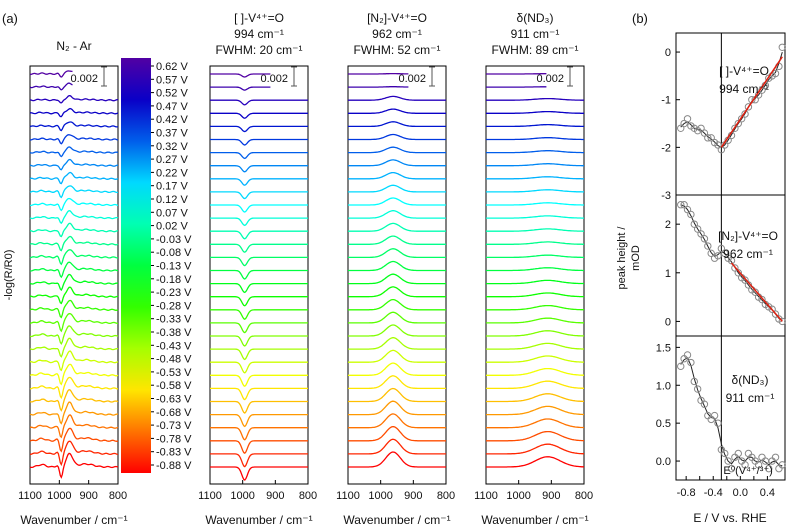  I want to click on panel-b-ytick-label-1-0: 2, so click(668, 225).